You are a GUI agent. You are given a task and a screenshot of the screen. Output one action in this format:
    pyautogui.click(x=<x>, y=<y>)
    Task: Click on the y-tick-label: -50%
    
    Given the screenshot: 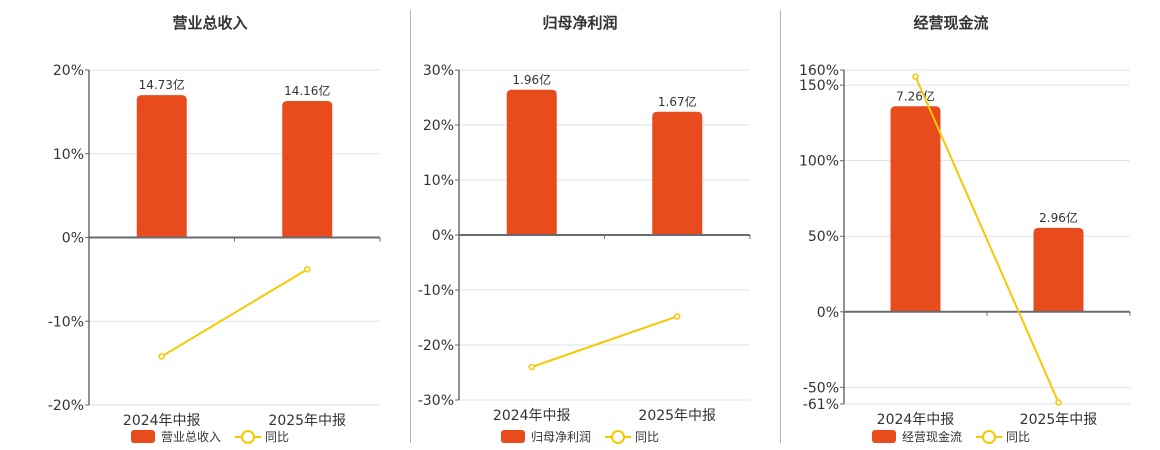 What is the action you would take?
    pyautogui.click(x=821, y=388)
    